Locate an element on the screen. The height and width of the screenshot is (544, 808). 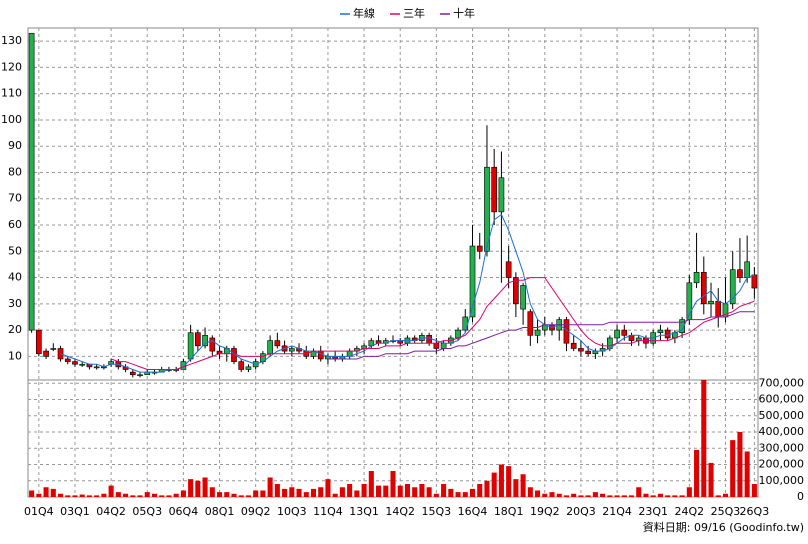
y-tick-label: 70 is located at coordinates (15, 198).